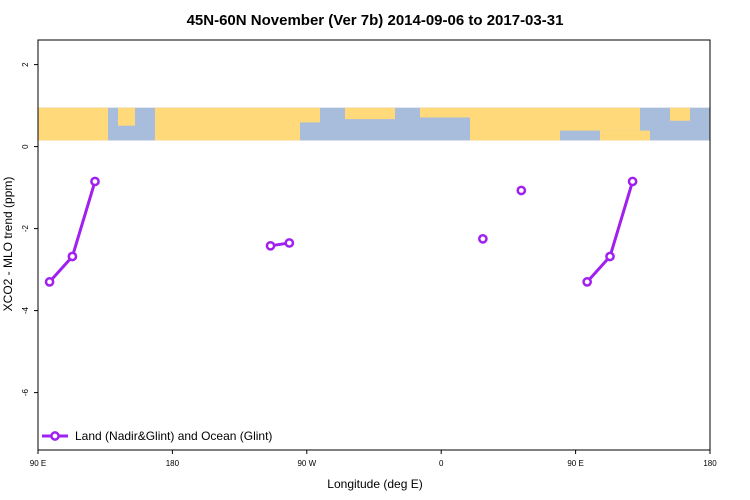 The image size is (750, 500). What do you see at coordinates (374, 484) in the screenshot?
I see `x-axis-label: Longitude (deg E)` at bounding box center [374, 484].